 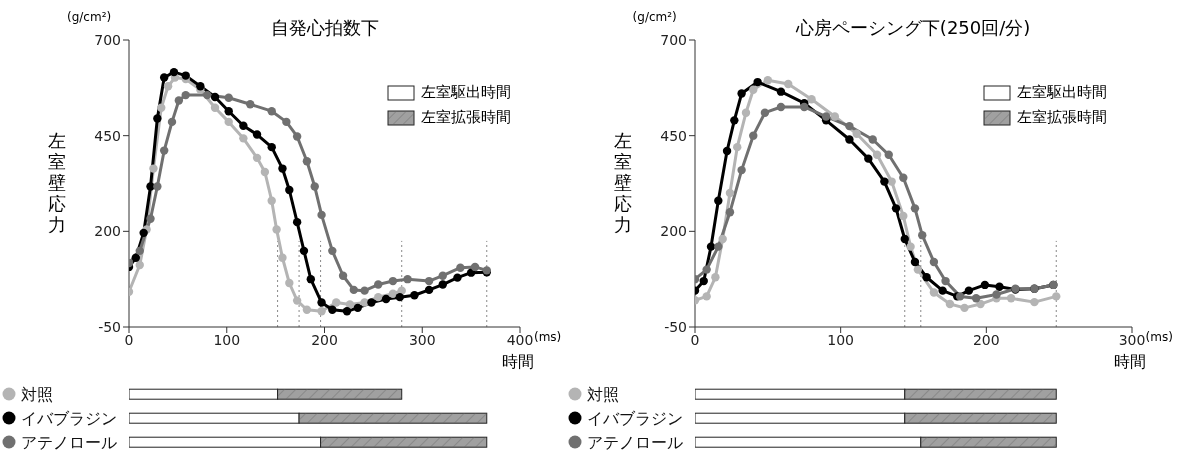 I want to click on x-tick-label: 0, so click(x=129, y=339).